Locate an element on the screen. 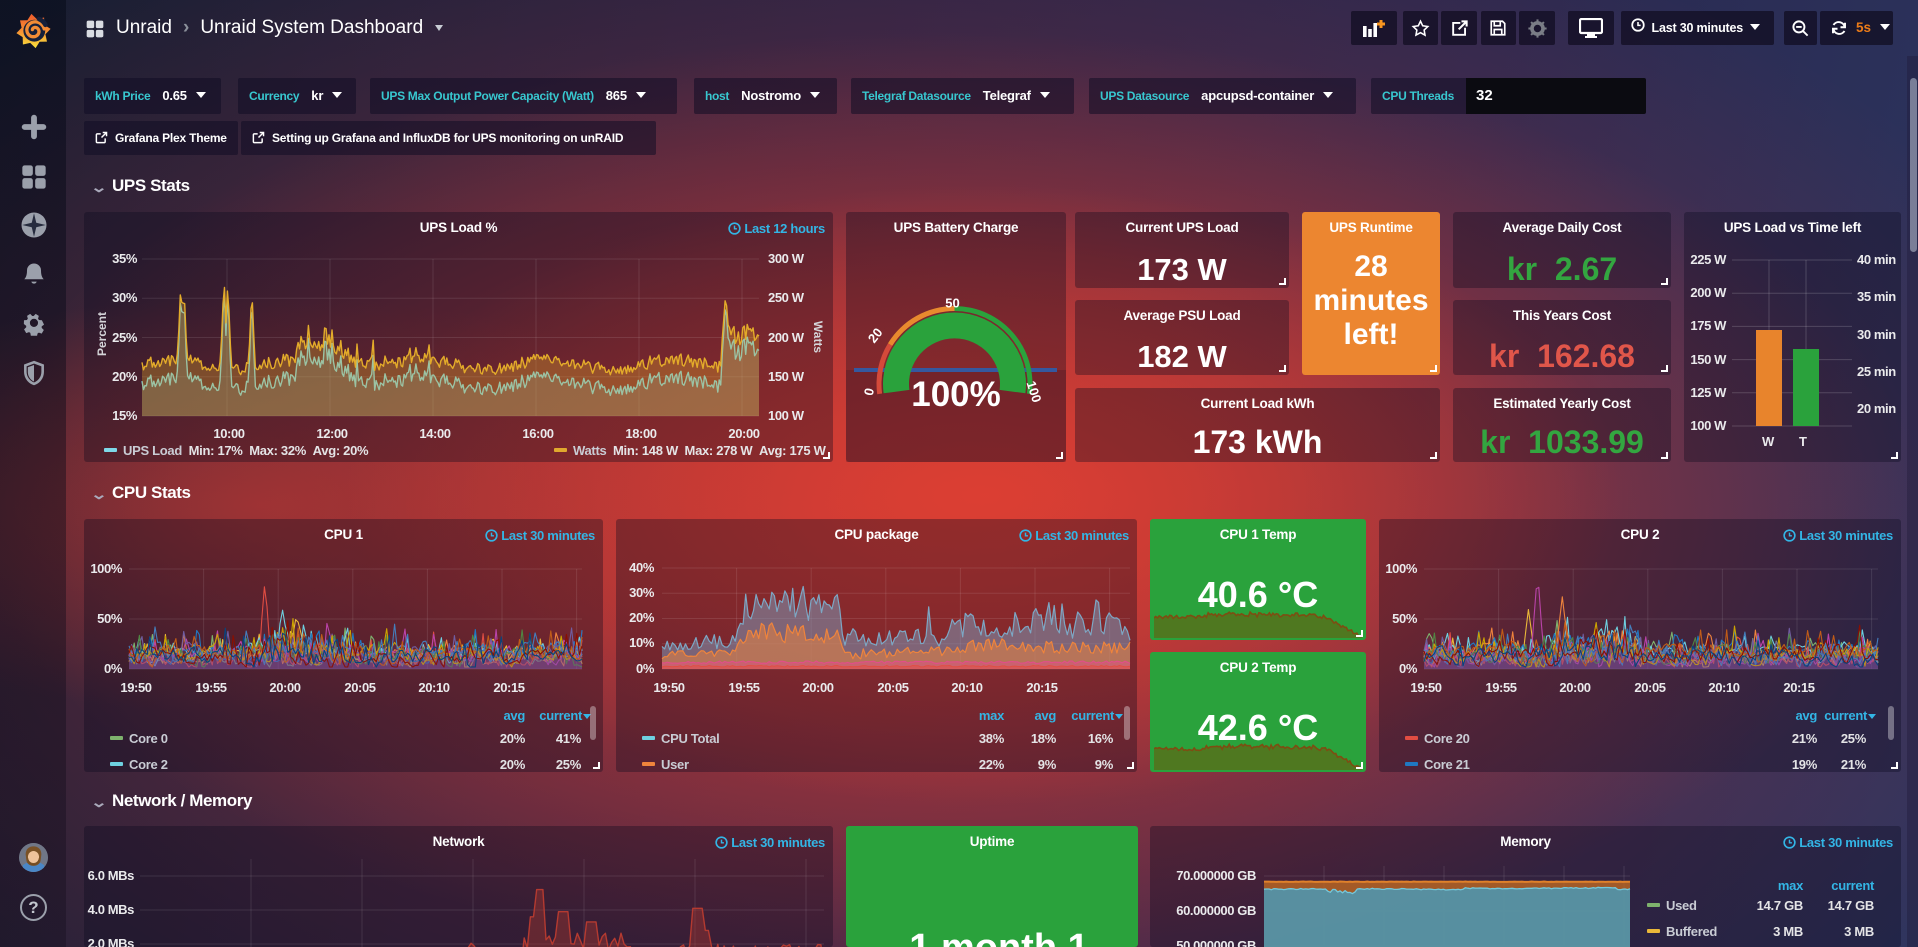 The width and height of the screenshot is (1918, 947). svg-text: 20 is located at coordinates (875, 335).